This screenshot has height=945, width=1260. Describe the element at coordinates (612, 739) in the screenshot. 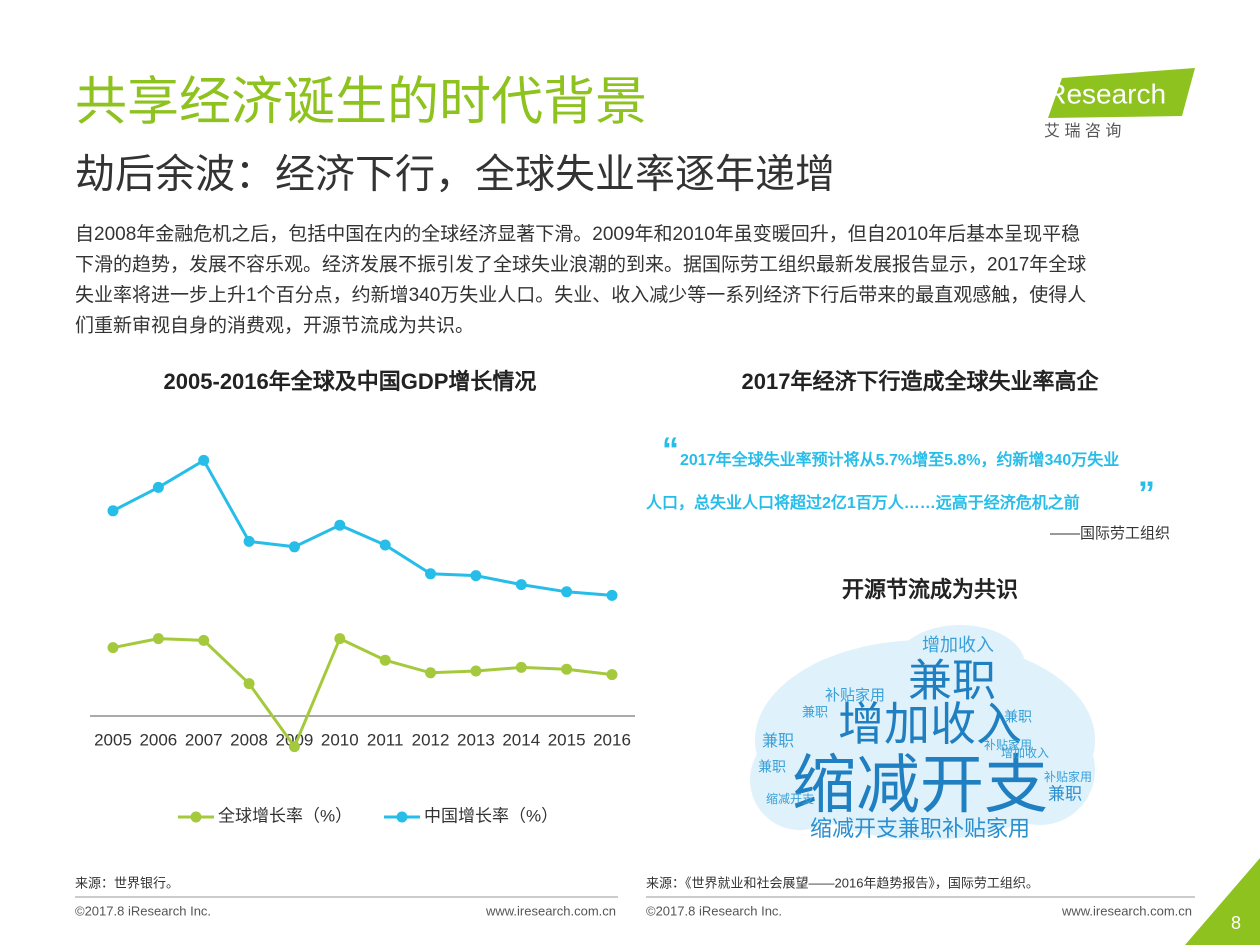

I see `x-tick-label: 2016` at that location.